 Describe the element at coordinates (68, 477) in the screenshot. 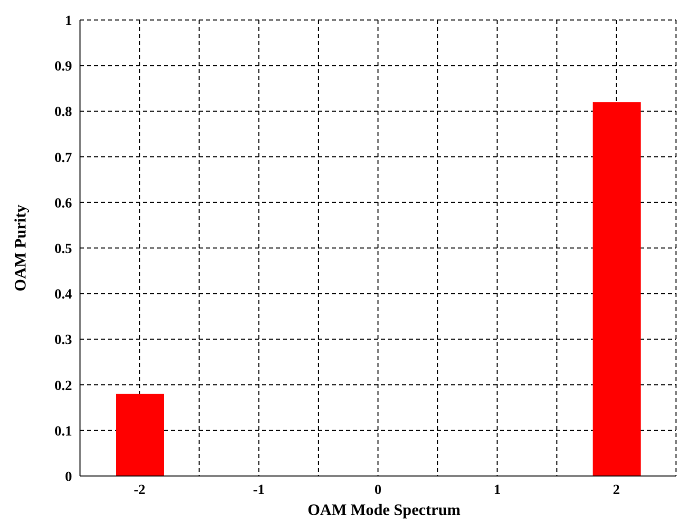

I see `y-tick-label: 0` at that location.